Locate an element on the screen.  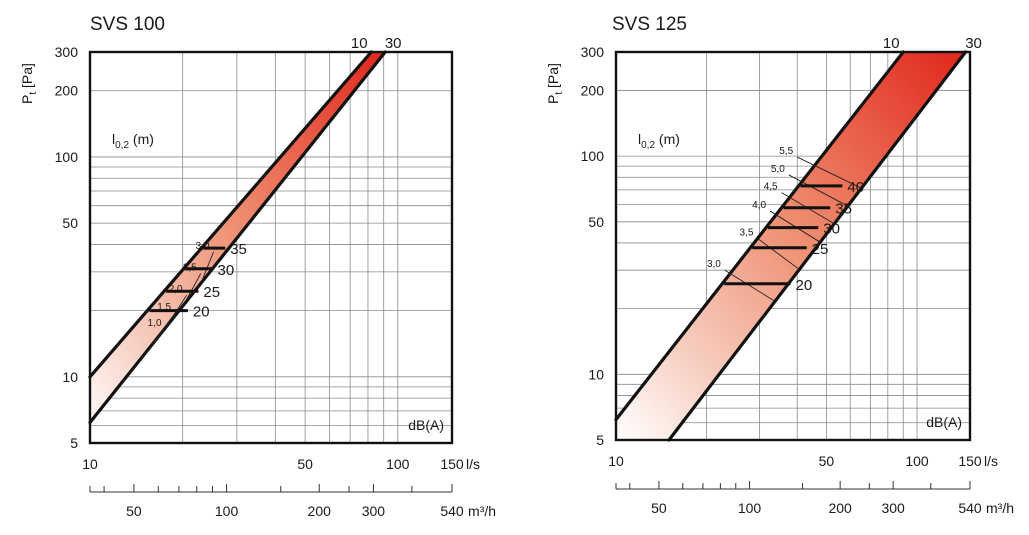
throw-mark-label: 4,5 is located at coordinates (771, 187).